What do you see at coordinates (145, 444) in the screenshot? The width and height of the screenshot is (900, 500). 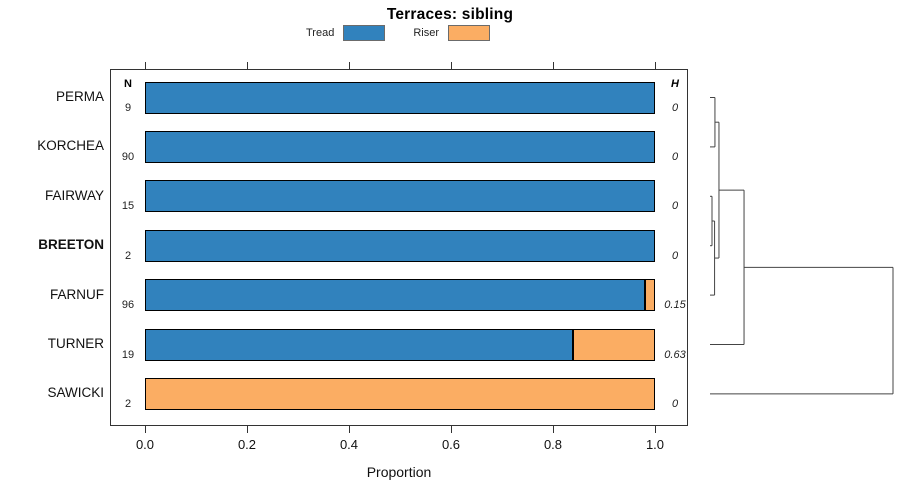 I see `x-tick-label: 0.0` at bounding box center [145, 444].